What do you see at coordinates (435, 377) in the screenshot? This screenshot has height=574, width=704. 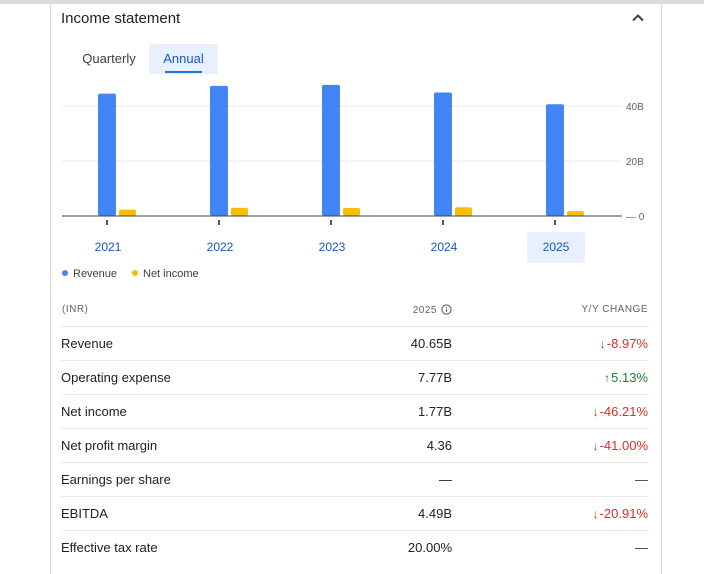 I see `row-value: 7.77B` at bounding box center [435, 377].